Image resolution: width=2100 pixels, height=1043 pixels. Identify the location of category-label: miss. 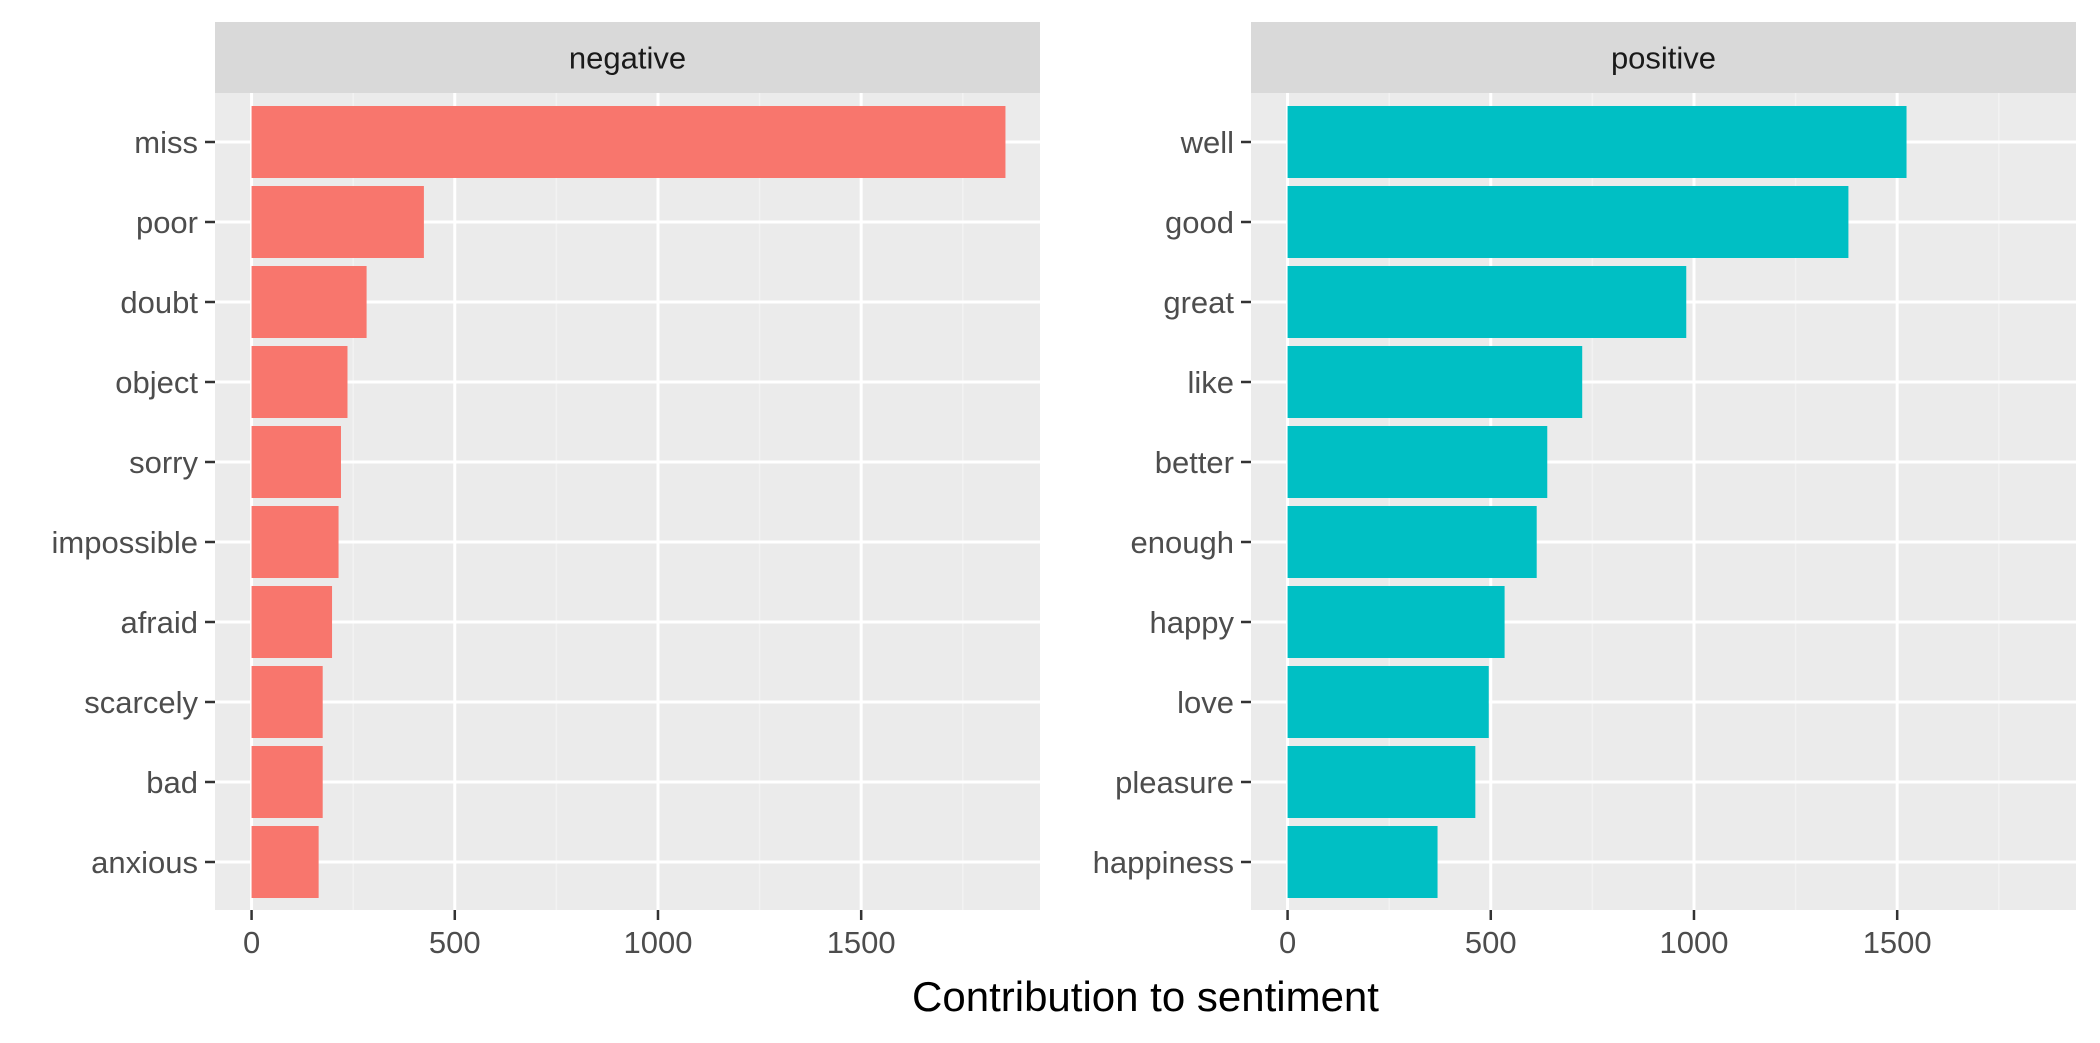
(166, 142).